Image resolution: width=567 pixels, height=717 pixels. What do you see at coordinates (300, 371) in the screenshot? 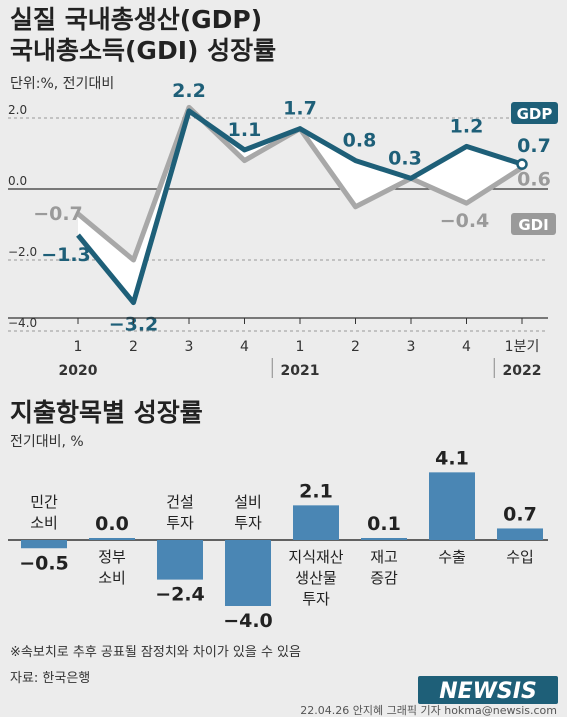
I see `year-label: 2021` at bounding box center [300, 371].